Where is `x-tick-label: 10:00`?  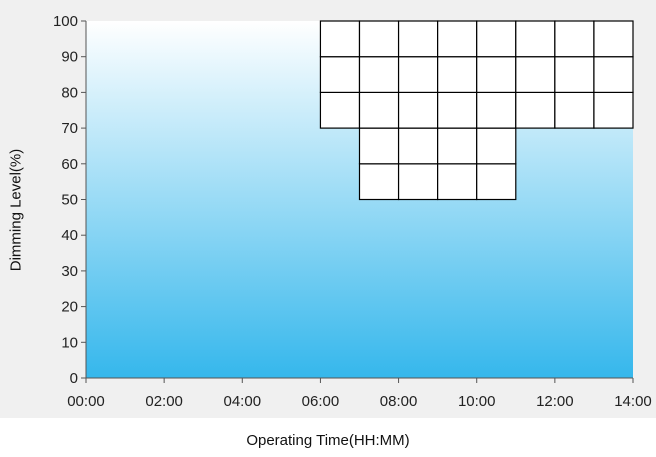
x-tick-label: 10:00 is located at coordinates (477, 401).